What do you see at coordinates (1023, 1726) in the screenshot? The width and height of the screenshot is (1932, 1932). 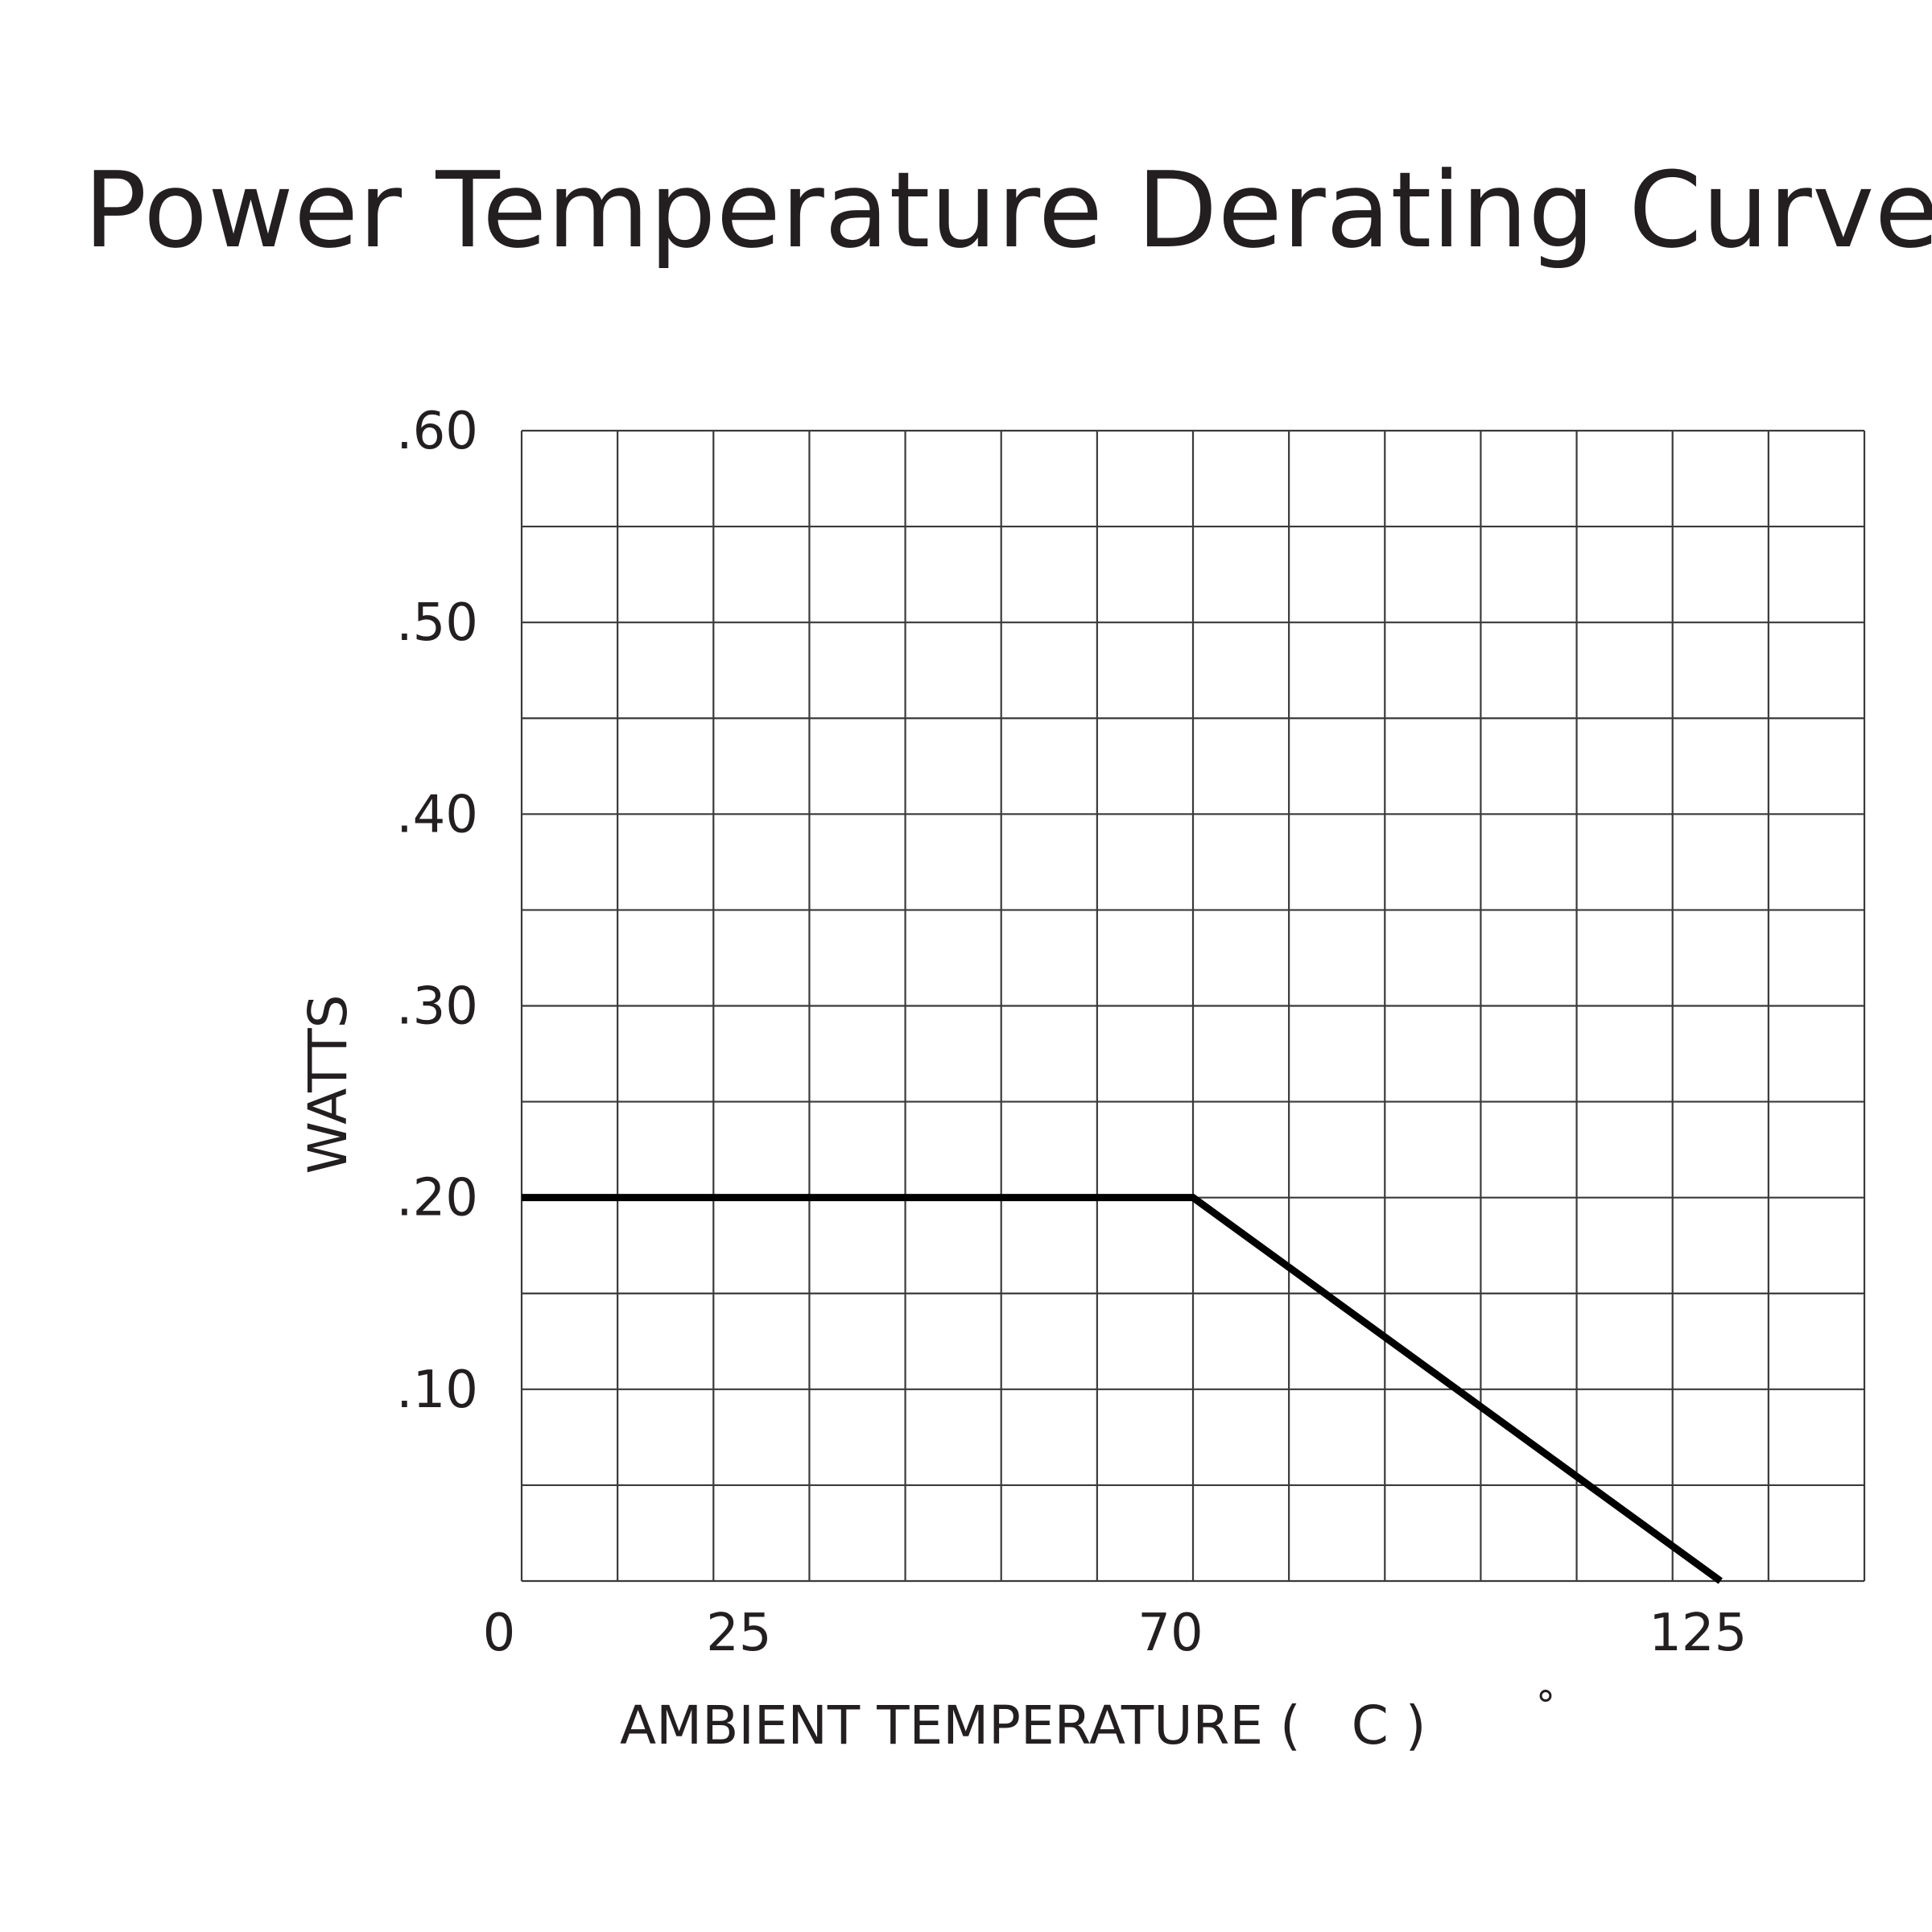 I see `x-axis-label: AMBIENT TEMPERATURE ( C )` at bounding box center [1023, 1726].